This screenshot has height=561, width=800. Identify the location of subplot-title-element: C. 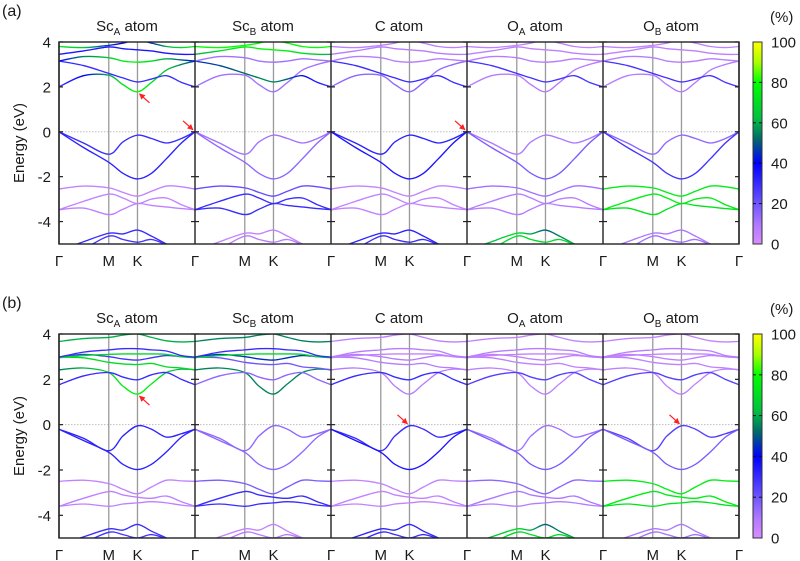
(380, 26).